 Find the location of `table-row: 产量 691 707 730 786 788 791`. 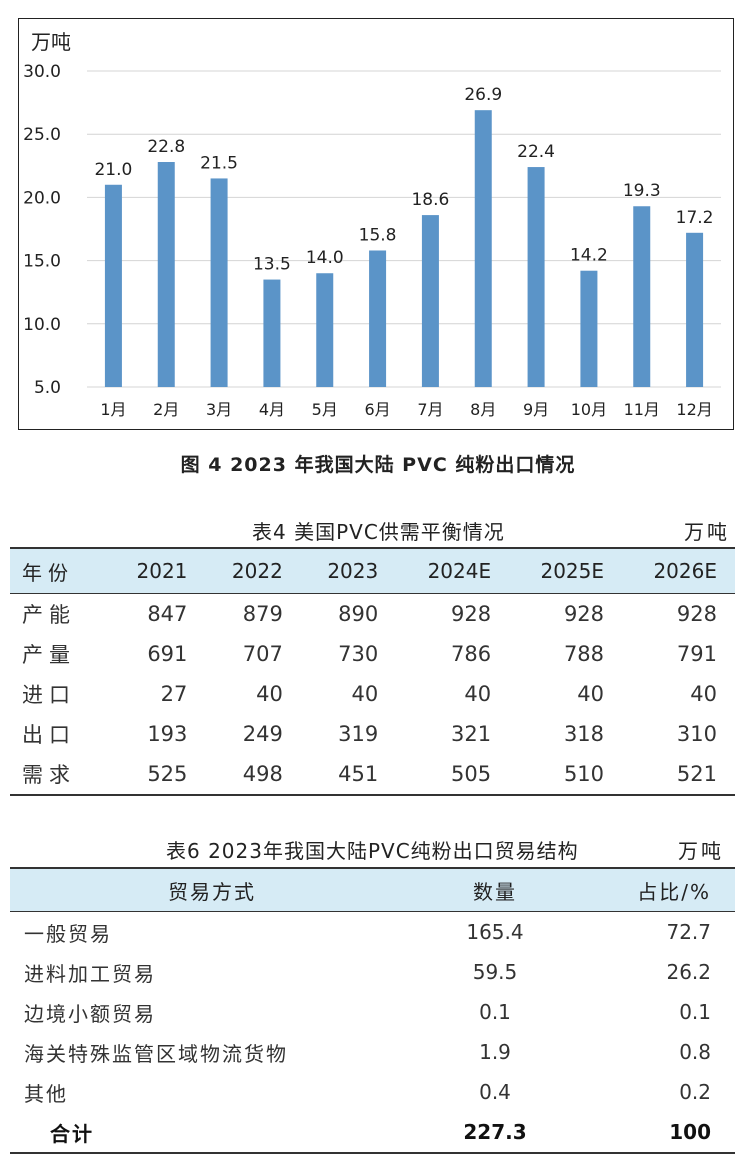

table-row: 产量 691 707 730 786 788 791 is located at coordinates (372, 654).